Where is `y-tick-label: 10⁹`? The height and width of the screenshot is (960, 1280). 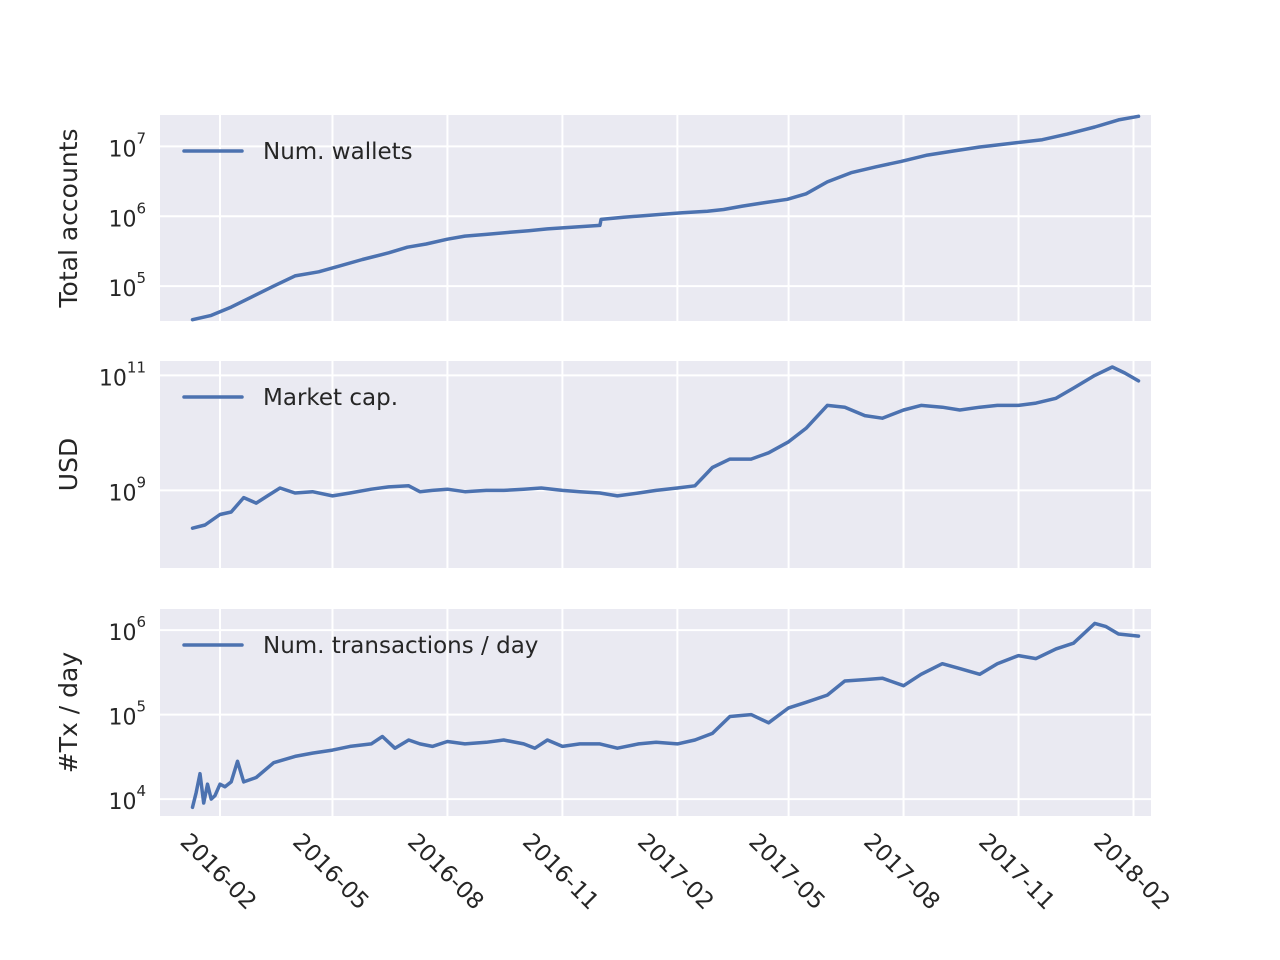
y-tick-label: 10⁹ is located at coordinates (127, 489).